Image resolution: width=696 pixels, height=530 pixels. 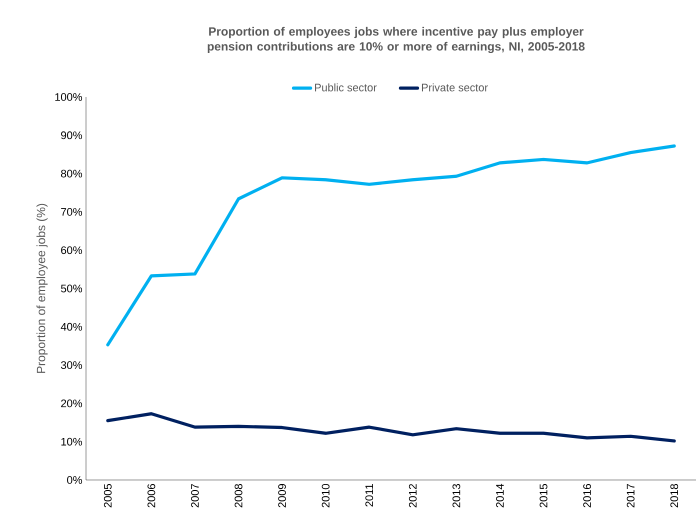 I want to click on x-tick-label: 2014, so click(x=500, y=496).